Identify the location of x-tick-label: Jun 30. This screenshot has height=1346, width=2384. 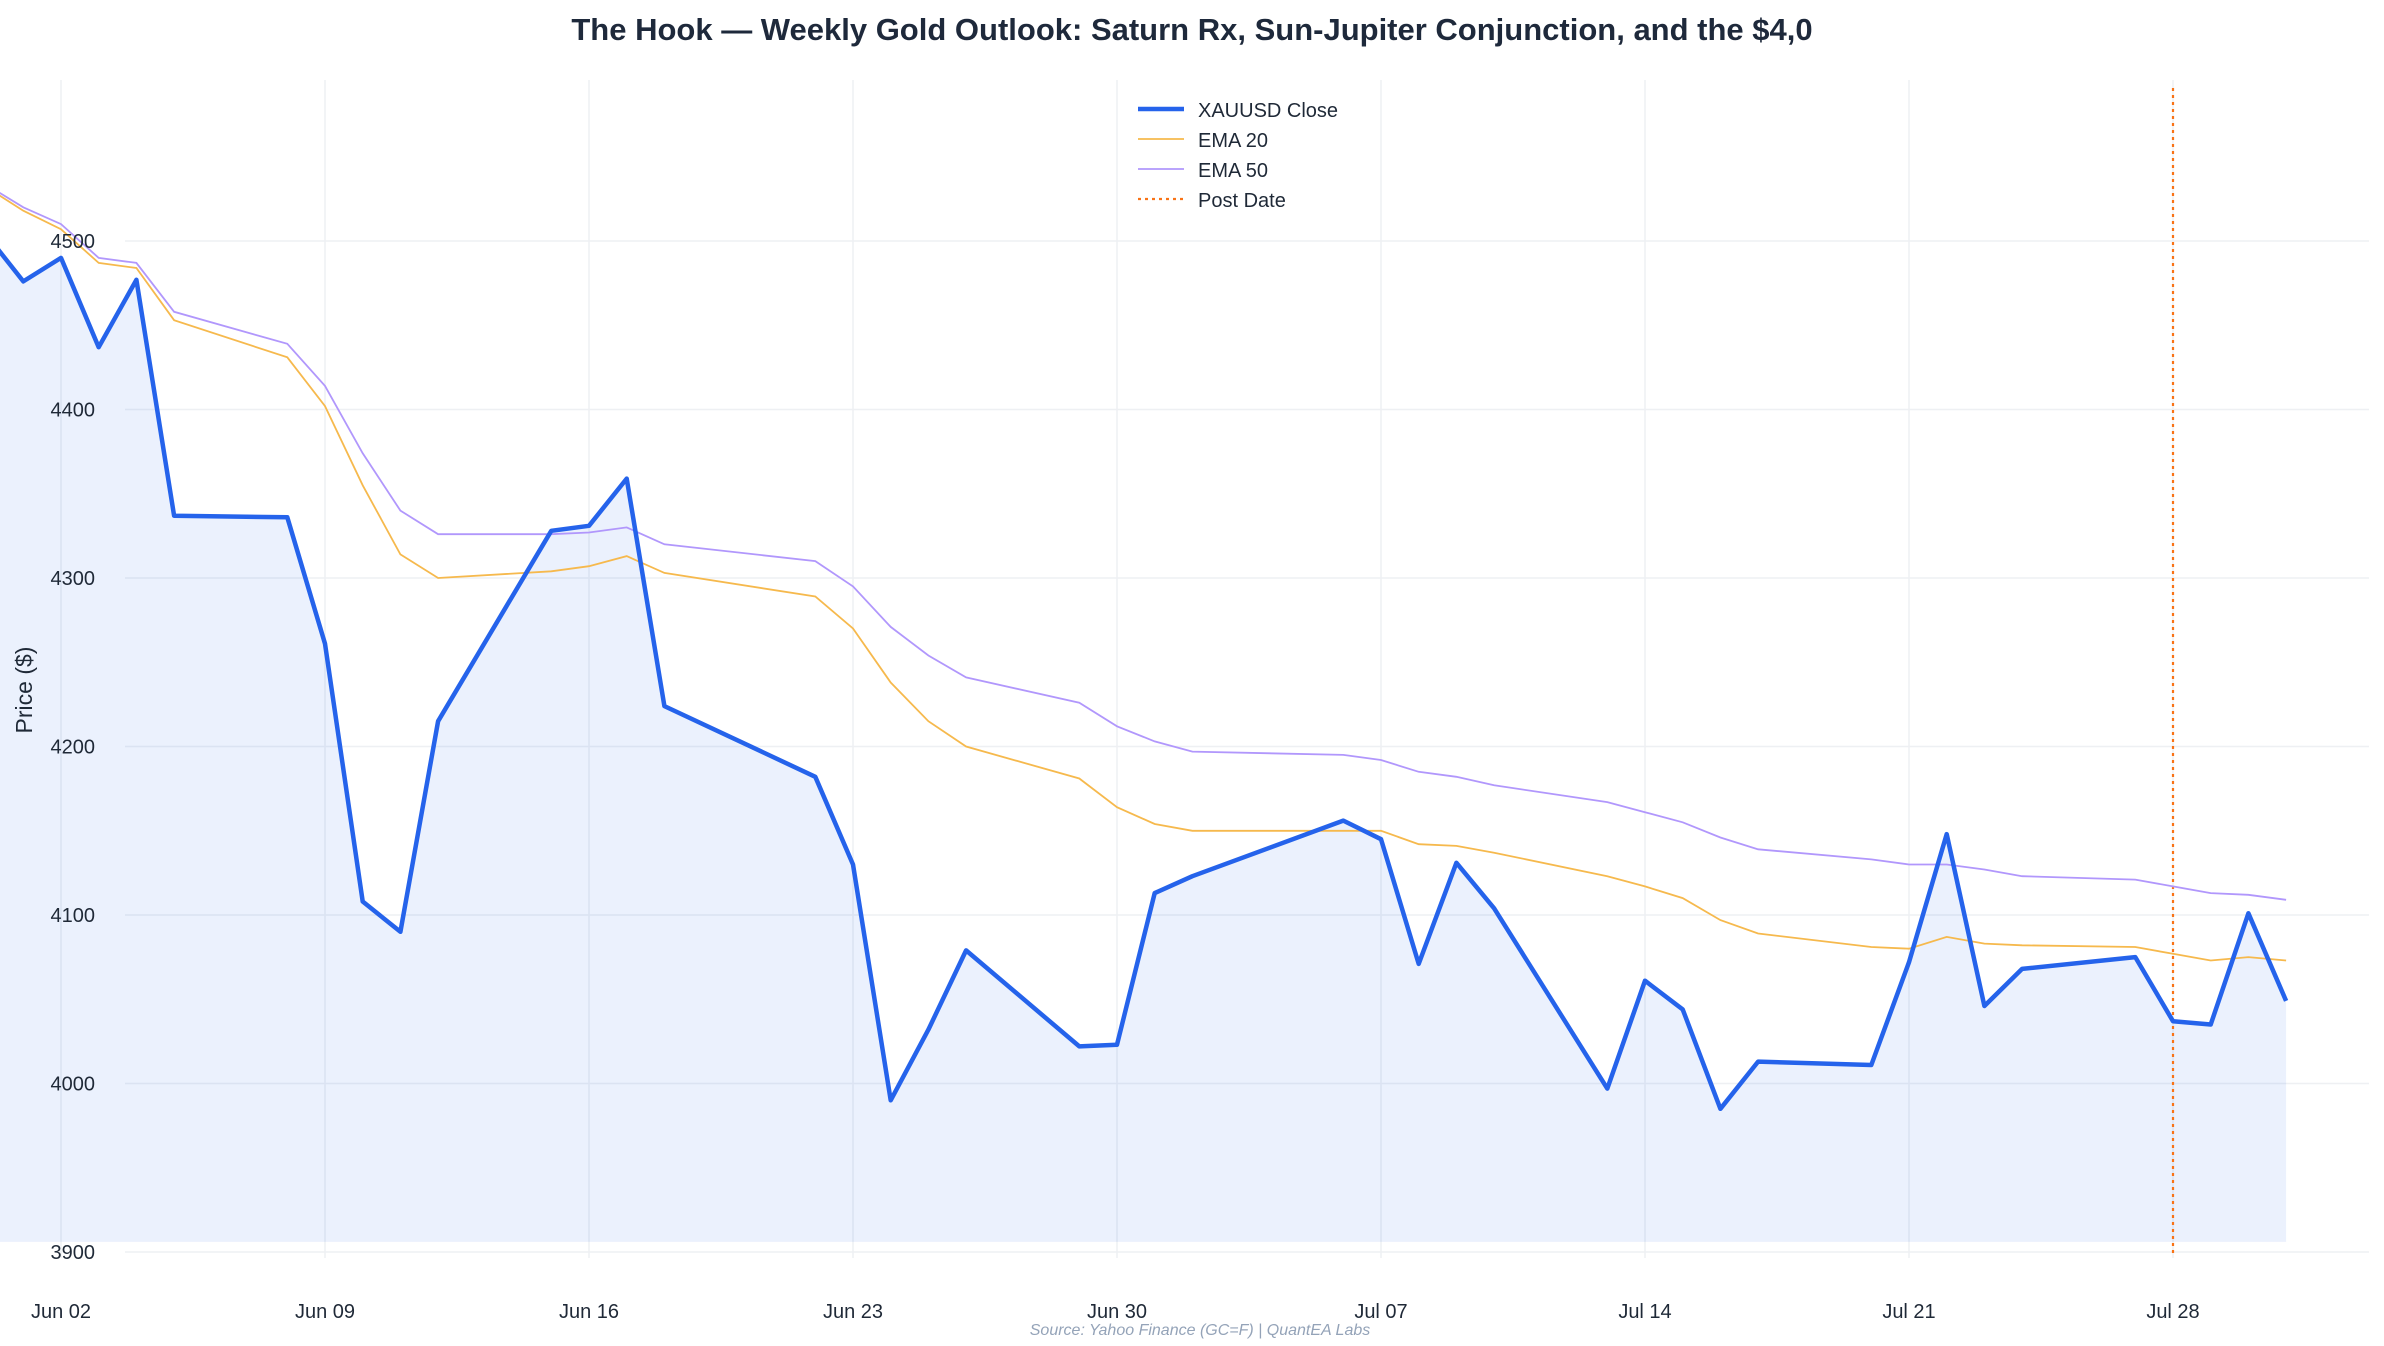
(1117, 1312).